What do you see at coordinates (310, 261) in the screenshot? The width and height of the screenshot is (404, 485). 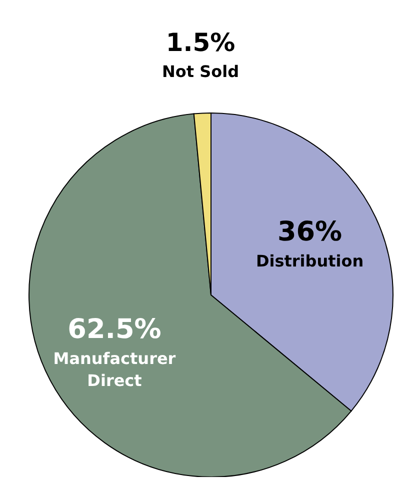 I see `slice-label: Distribution` at bounding box center [310, 261].